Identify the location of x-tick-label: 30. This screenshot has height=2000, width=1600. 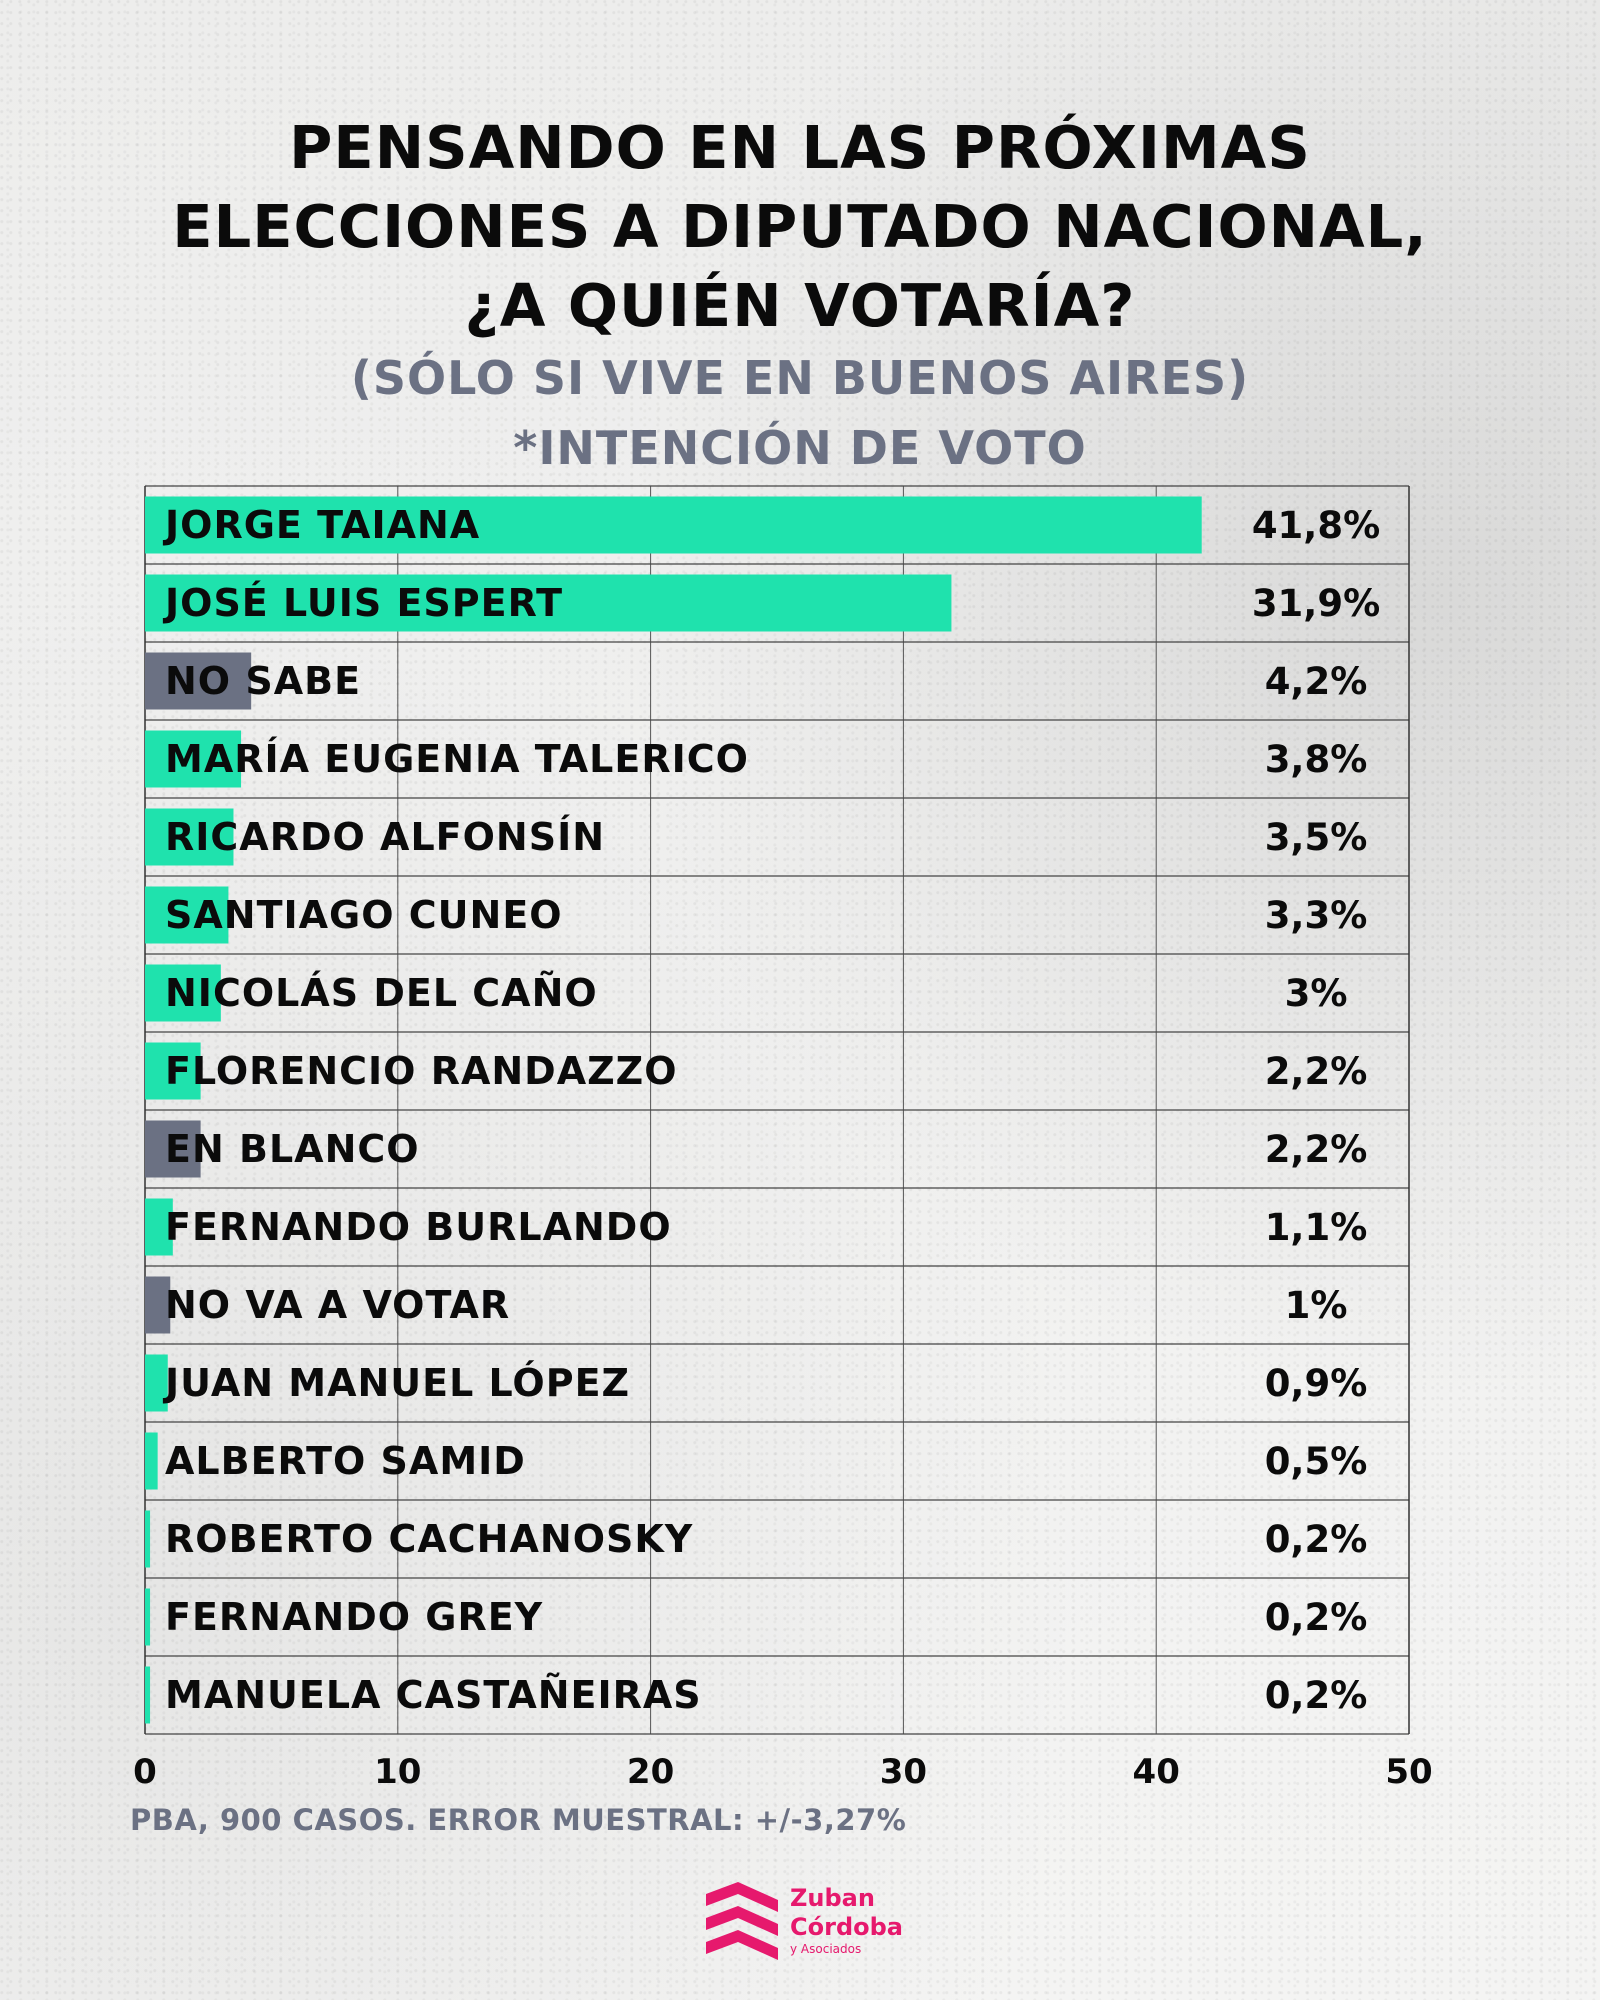
(903, 1772).